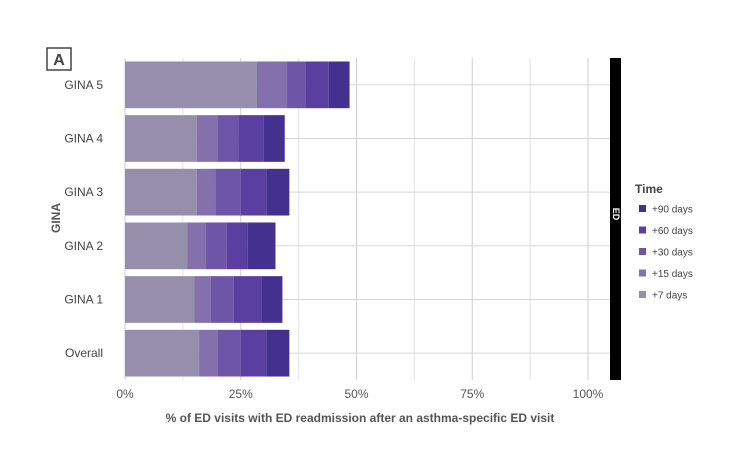 The image size is (743, 473). Describe the element at coordinates (672, 253) in the screenshot. I see `legend-label: +30 days` at that location.